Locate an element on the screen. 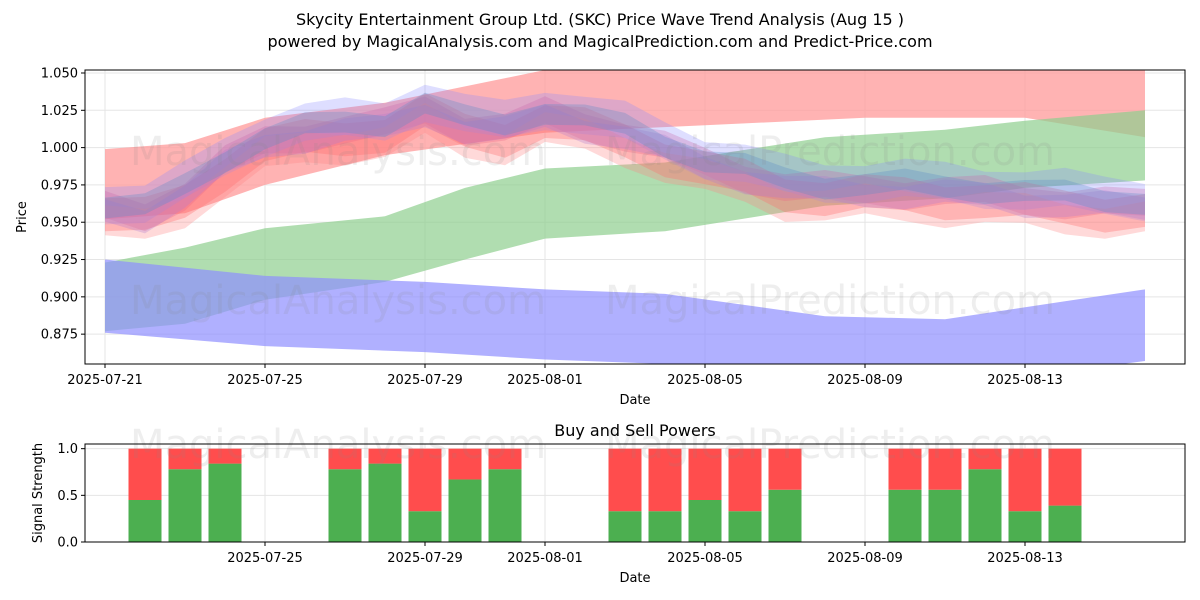 This screenshot has width=1200, height=600. bottom-x-tick-label: 2025-07-25 is located at coordinates (265, 558).